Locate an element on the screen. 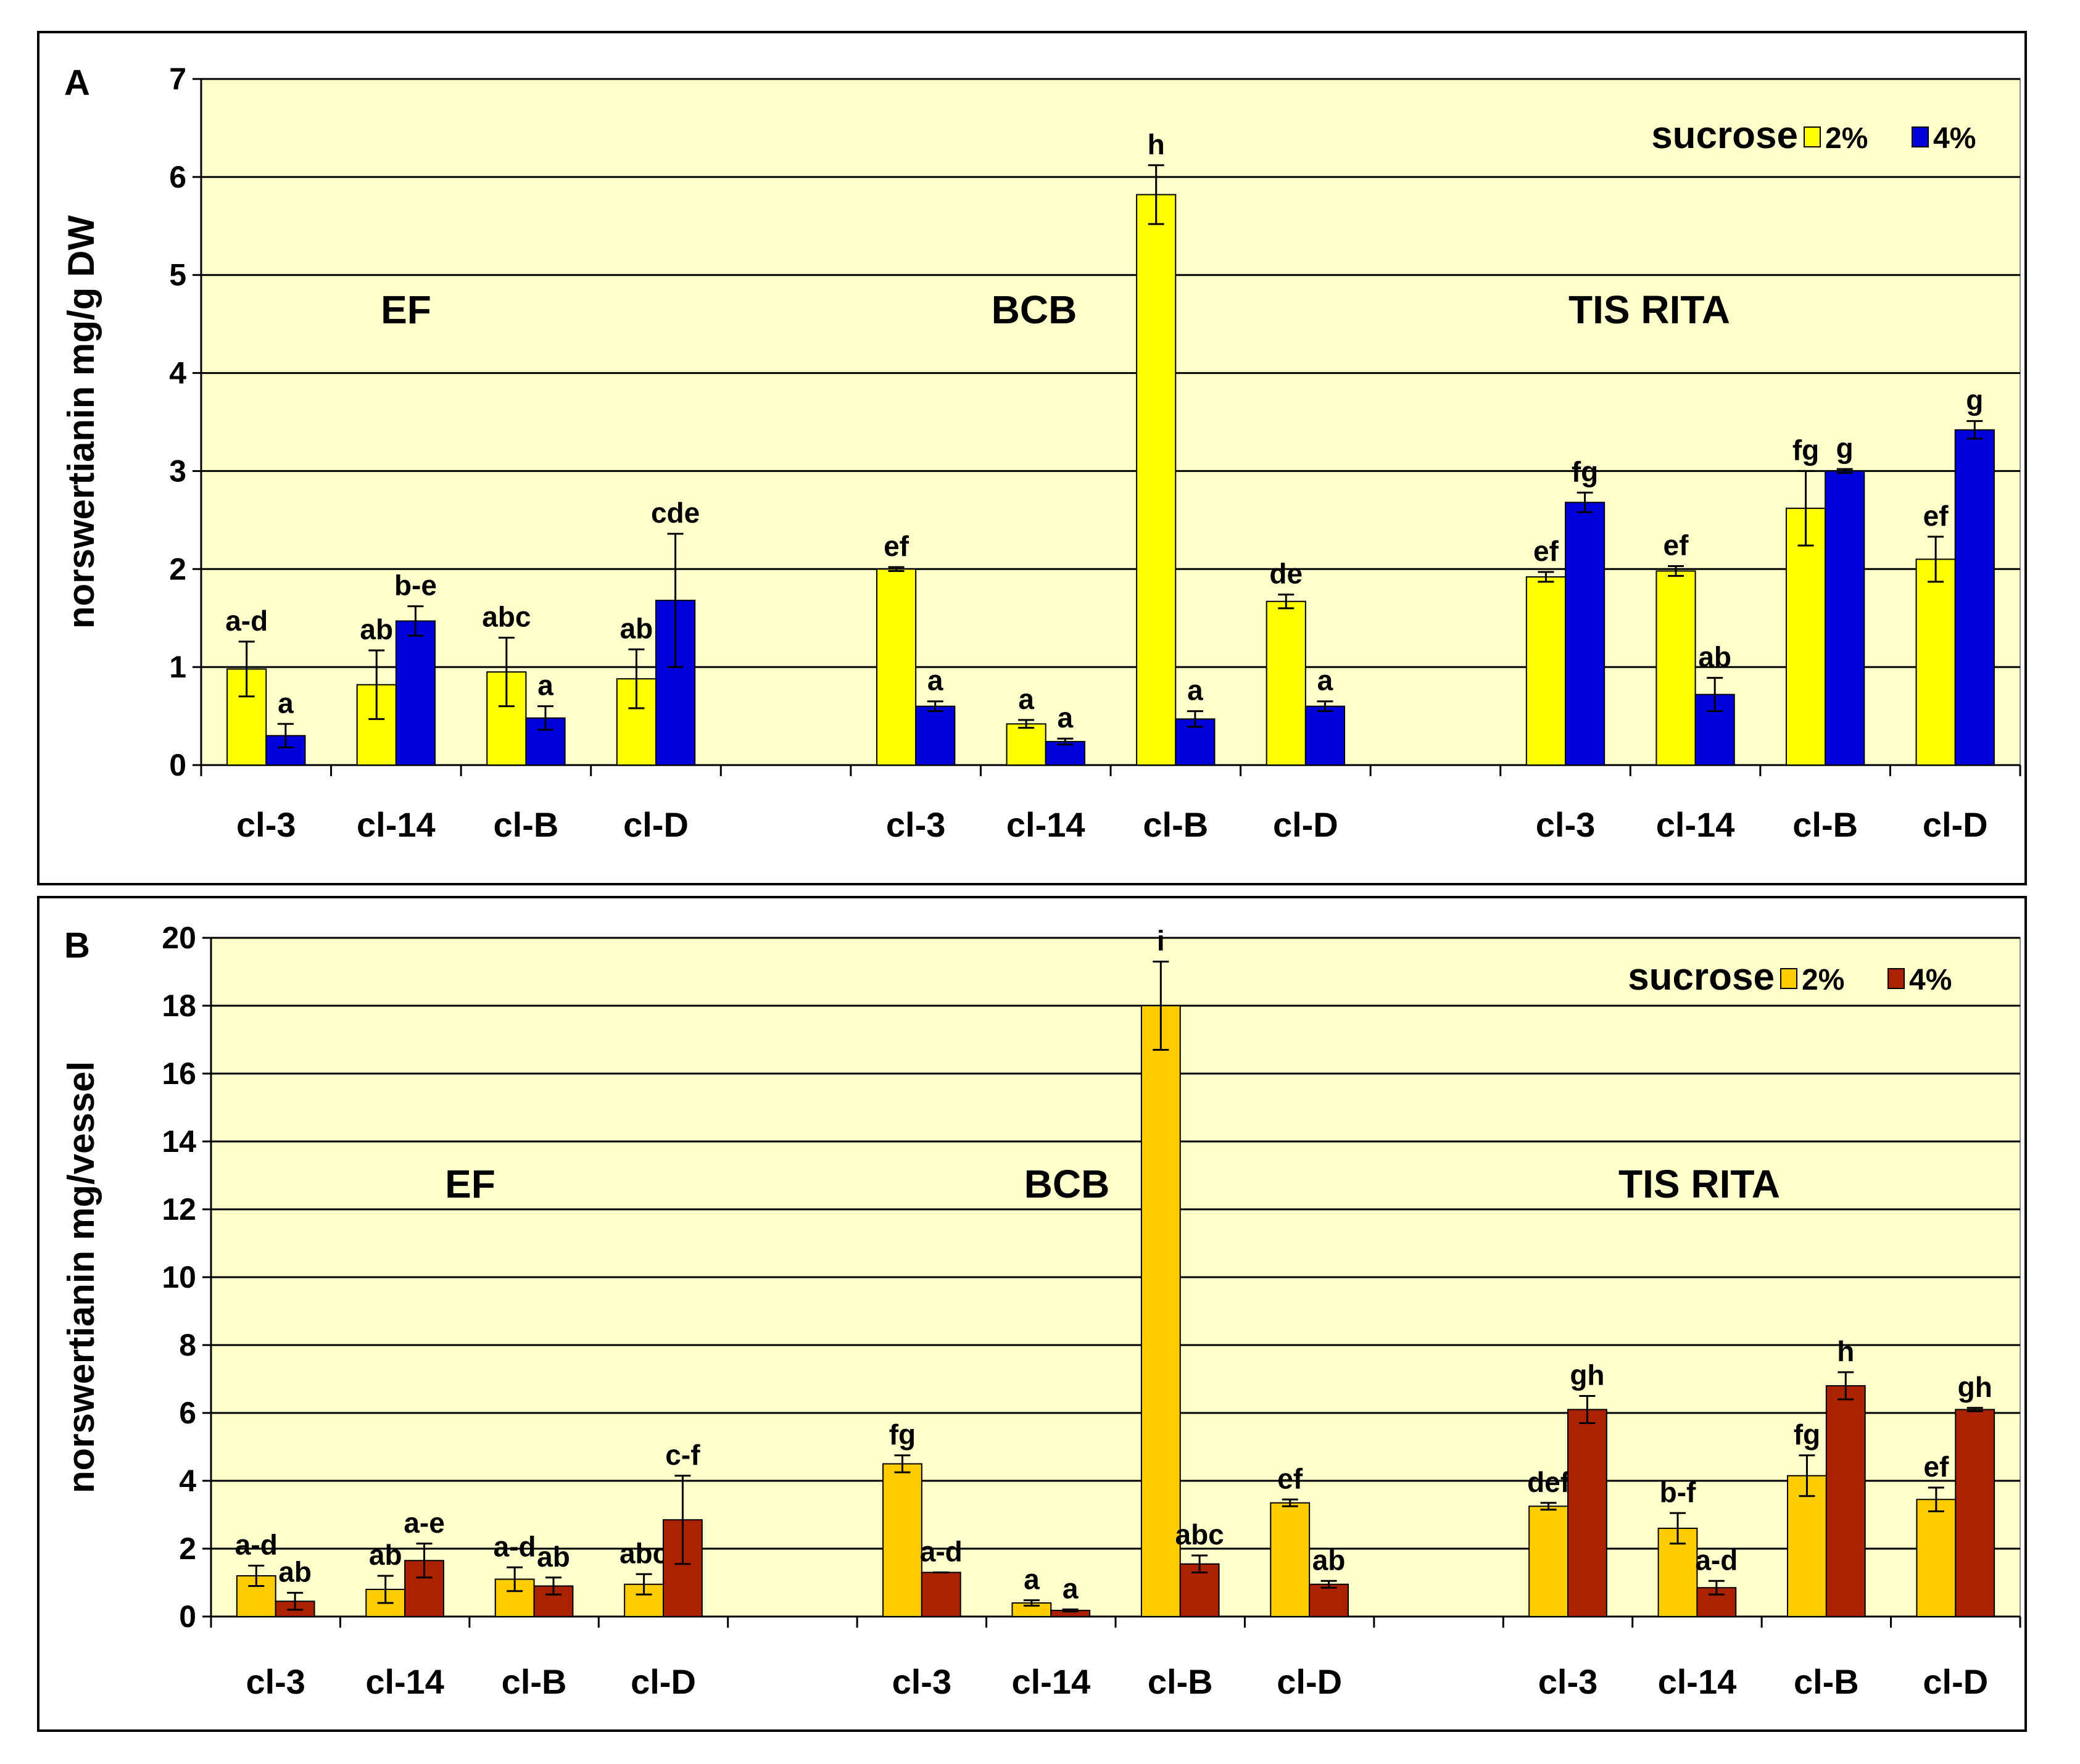 This screenshot has width=2080, height=1764. chart-a-significance-letter: de is located at coordinates (1286, 574).